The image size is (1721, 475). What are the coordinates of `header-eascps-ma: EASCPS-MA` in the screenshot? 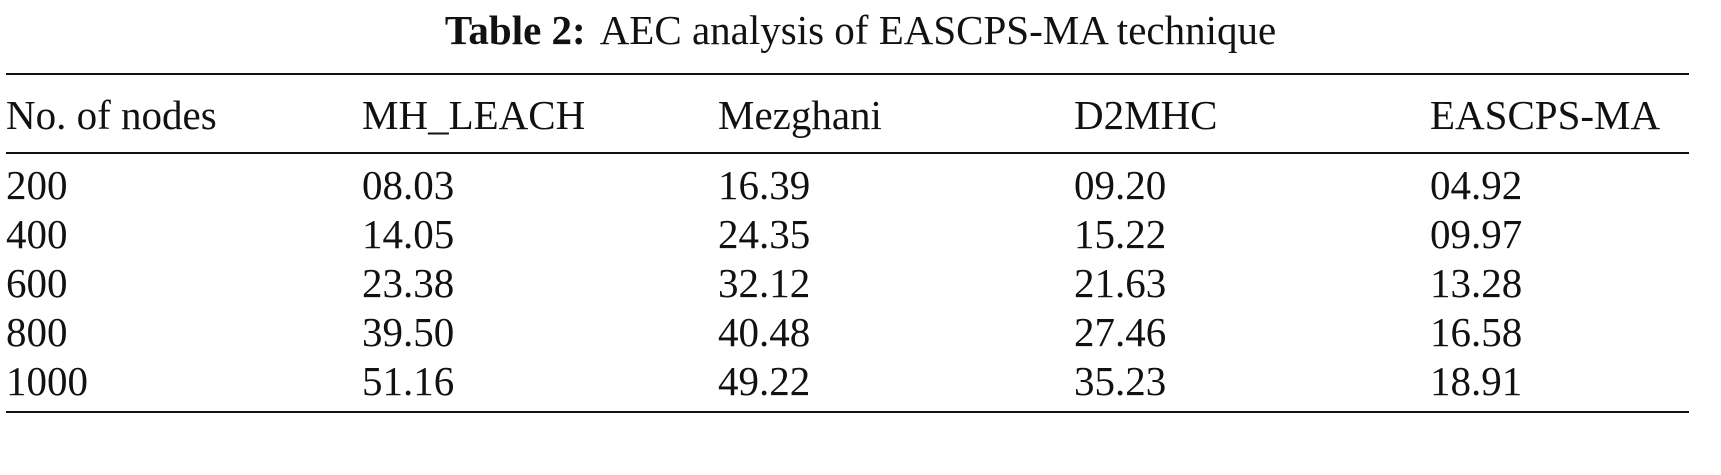 It's located at (1545, 114).